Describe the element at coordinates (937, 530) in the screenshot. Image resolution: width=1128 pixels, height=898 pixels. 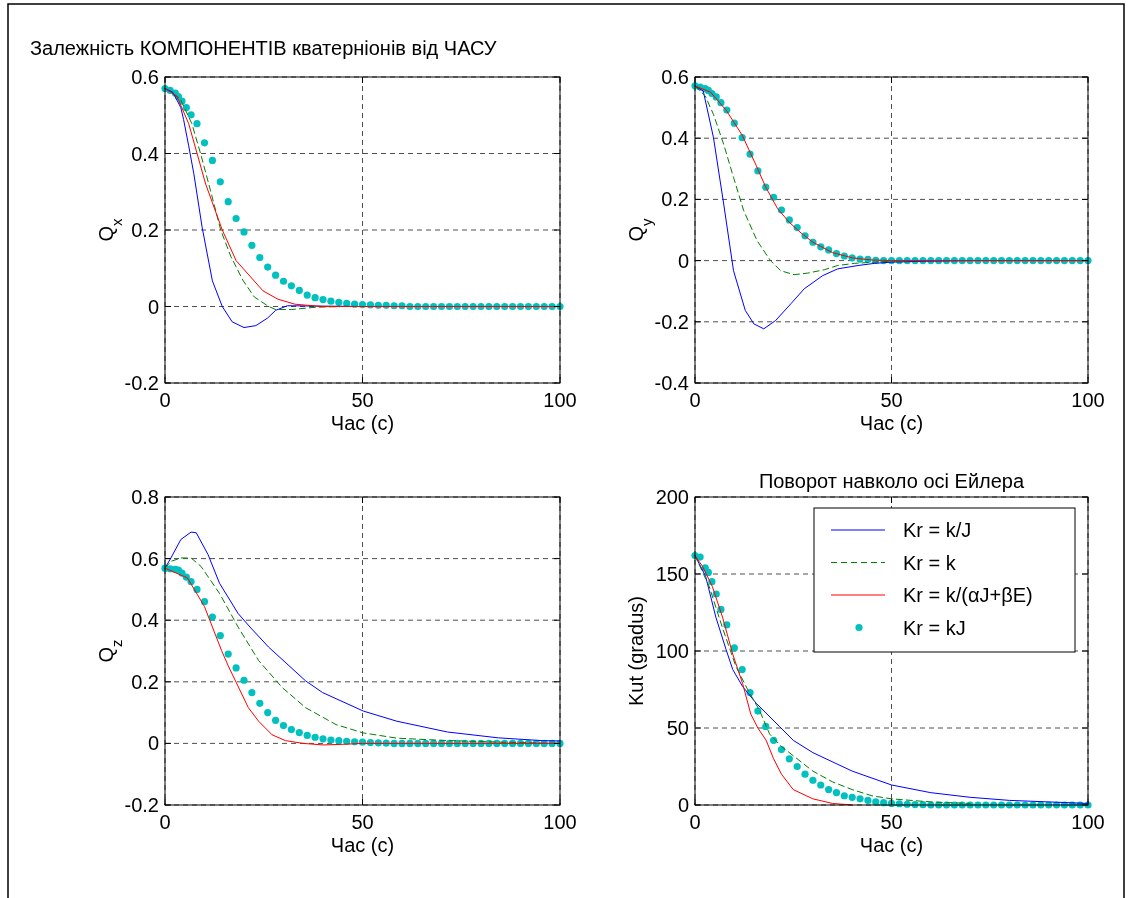
I see `legend-label: Kr = k/J` at that location.